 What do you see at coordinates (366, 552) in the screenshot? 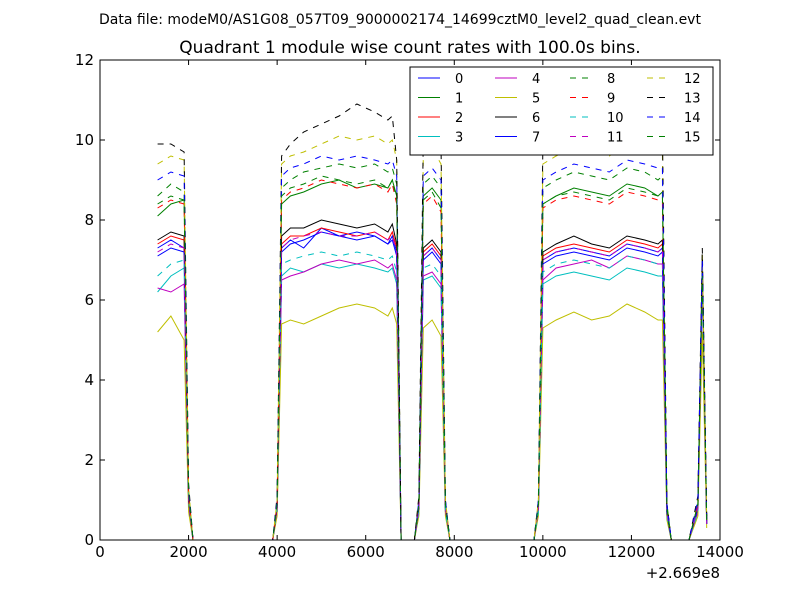
I see `x-tick-label: 6000` at bounding box center [366, 552].